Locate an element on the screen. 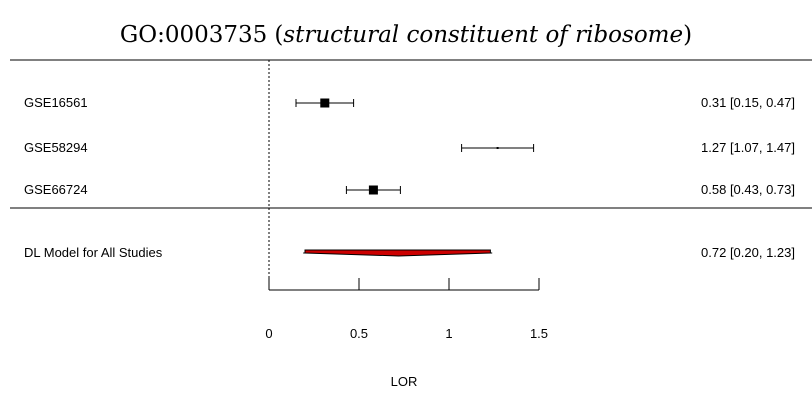 The height and width of the screenshot is (412, 812). x-tick-label: 0 is located at coordinates (268, 333).